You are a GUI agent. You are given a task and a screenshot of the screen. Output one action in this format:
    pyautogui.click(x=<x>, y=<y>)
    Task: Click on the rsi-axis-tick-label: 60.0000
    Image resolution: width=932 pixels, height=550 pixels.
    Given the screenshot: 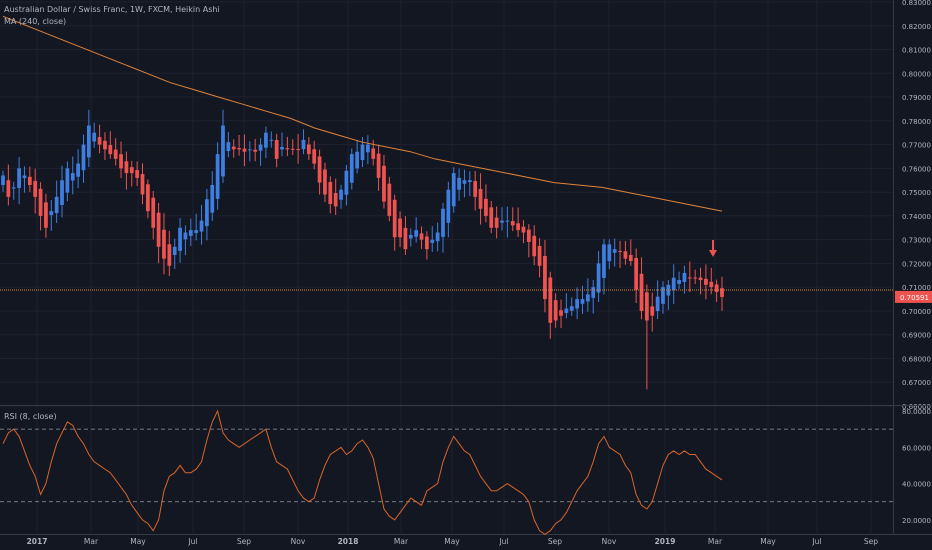 What is the action you would take?
    pyautogui.click(x=916, y=448)
    